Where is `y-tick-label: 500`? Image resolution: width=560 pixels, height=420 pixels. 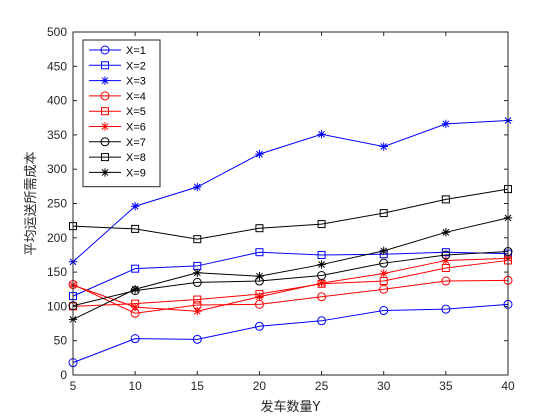
y-tick-label: 500 is located at coordinates (57, 32).